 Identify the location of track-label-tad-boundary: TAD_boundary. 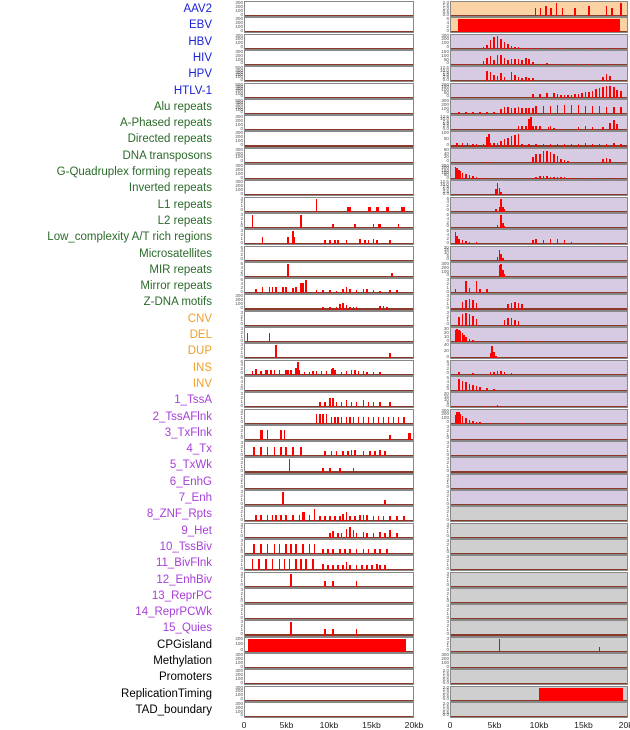
(108, 710).